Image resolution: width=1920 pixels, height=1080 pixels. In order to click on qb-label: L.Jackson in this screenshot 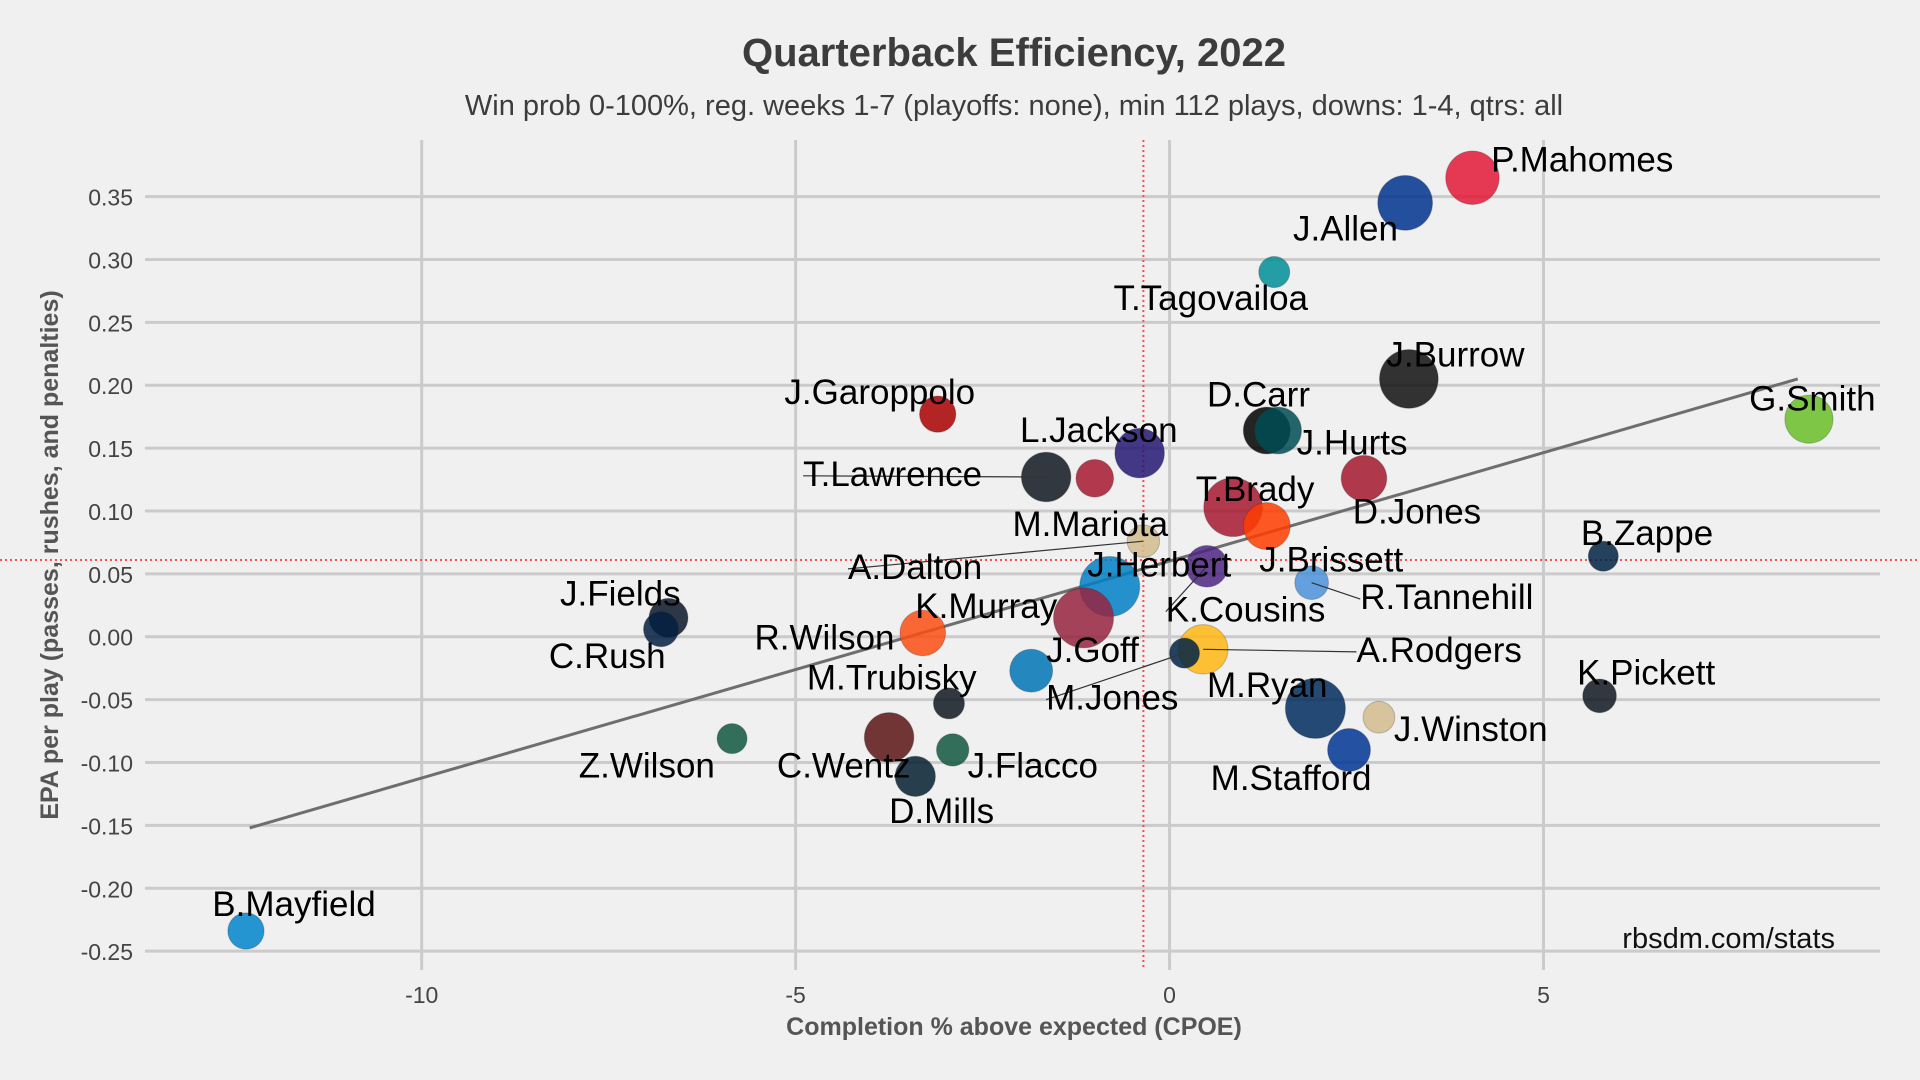, I will do `click(1099, 430)`.